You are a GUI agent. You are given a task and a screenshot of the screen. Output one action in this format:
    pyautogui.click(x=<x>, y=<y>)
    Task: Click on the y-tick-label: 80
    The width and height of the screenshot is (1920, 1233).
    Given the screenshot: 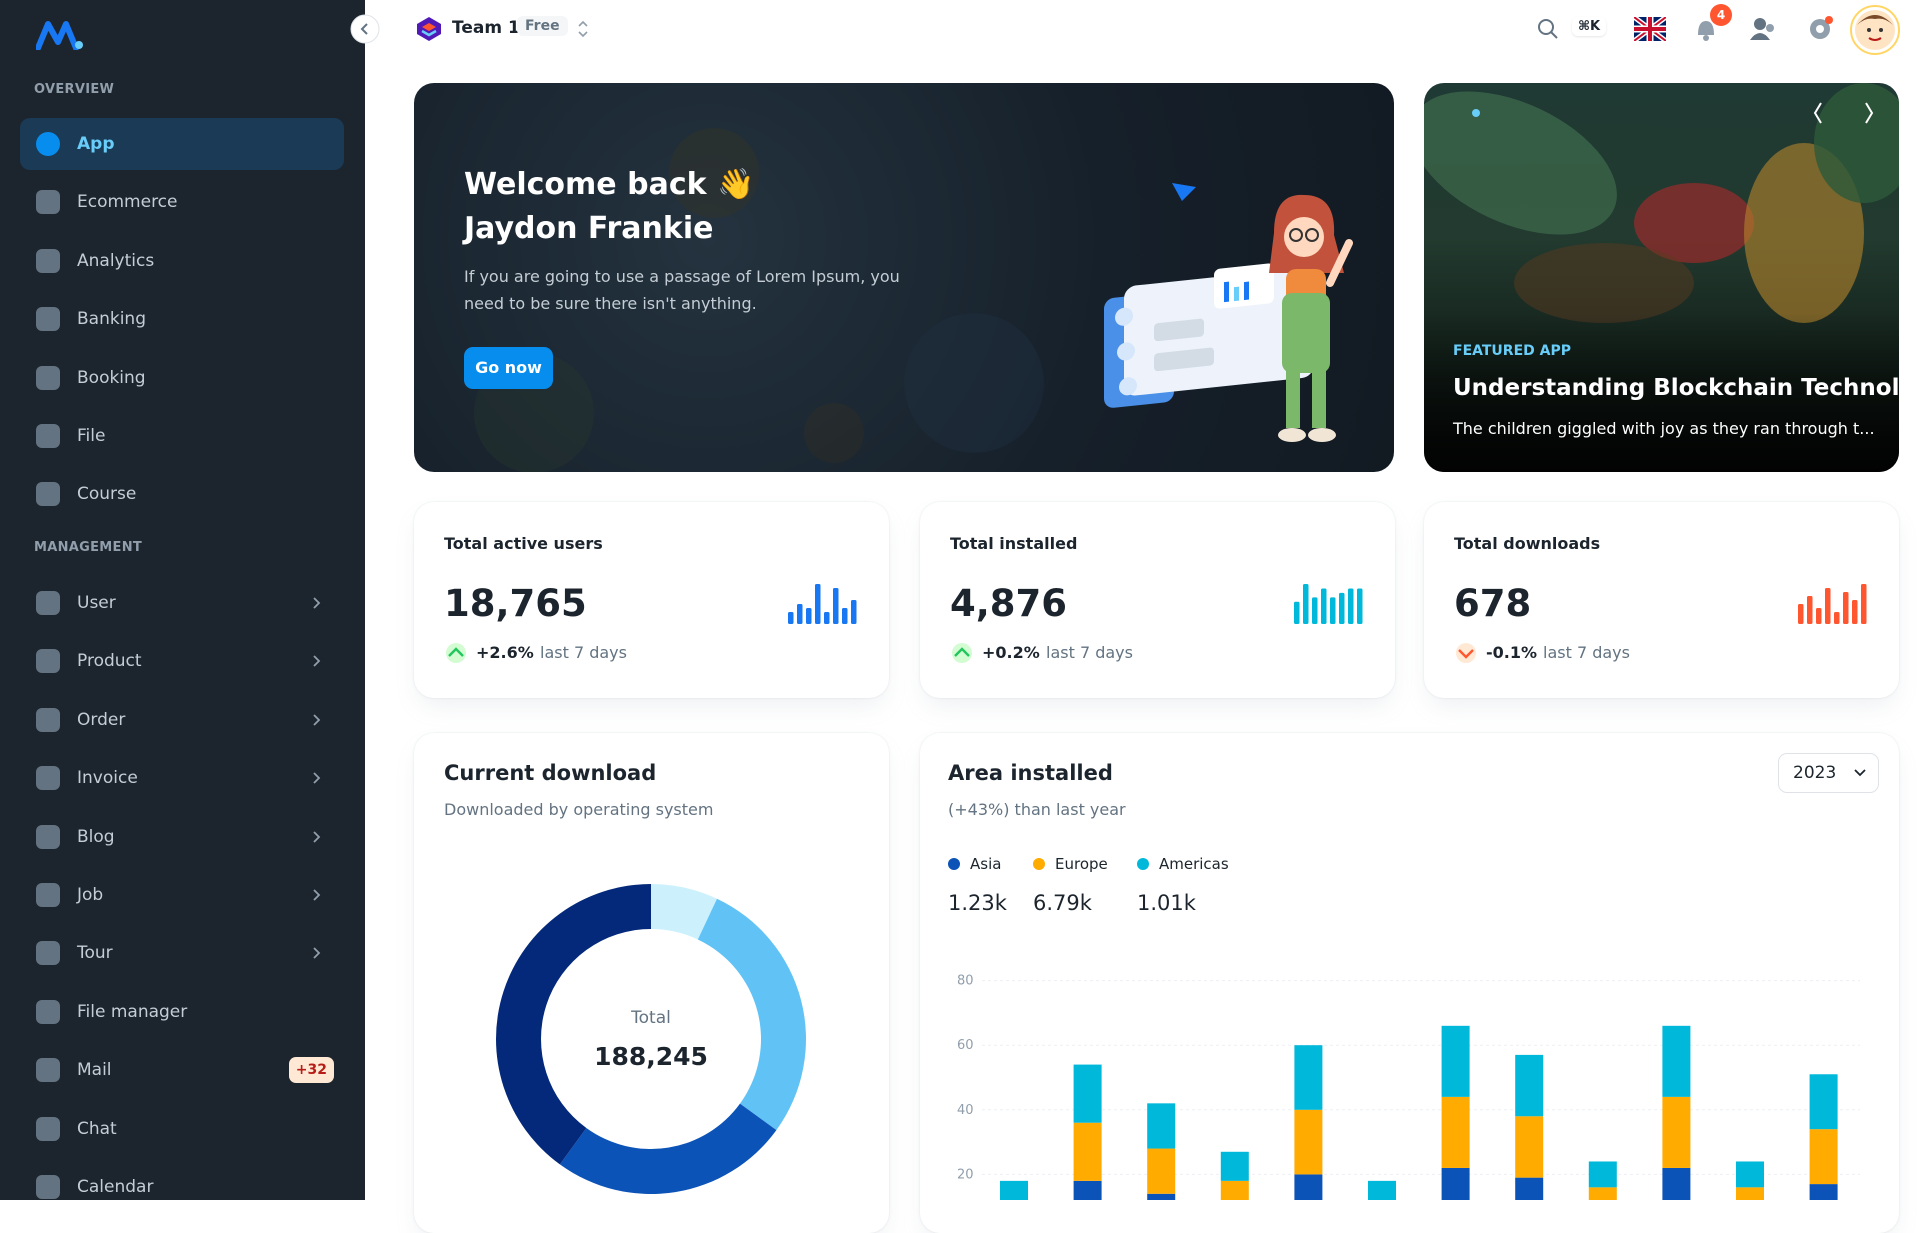 What is the action you would take?
    pyautogui.click(x=965, y=981)
    